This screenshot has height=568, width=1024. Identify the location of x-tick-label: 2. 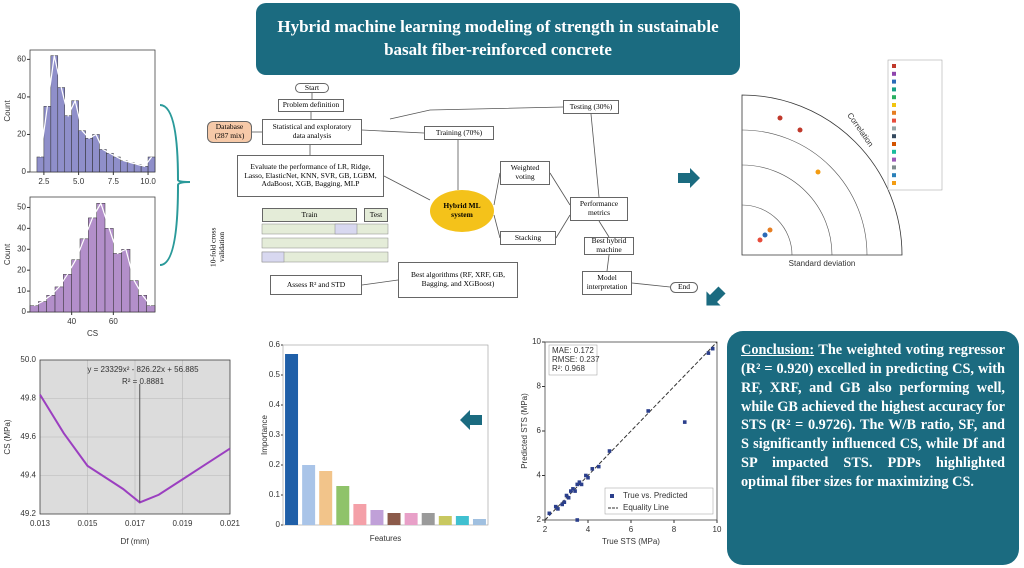
(545, 529).